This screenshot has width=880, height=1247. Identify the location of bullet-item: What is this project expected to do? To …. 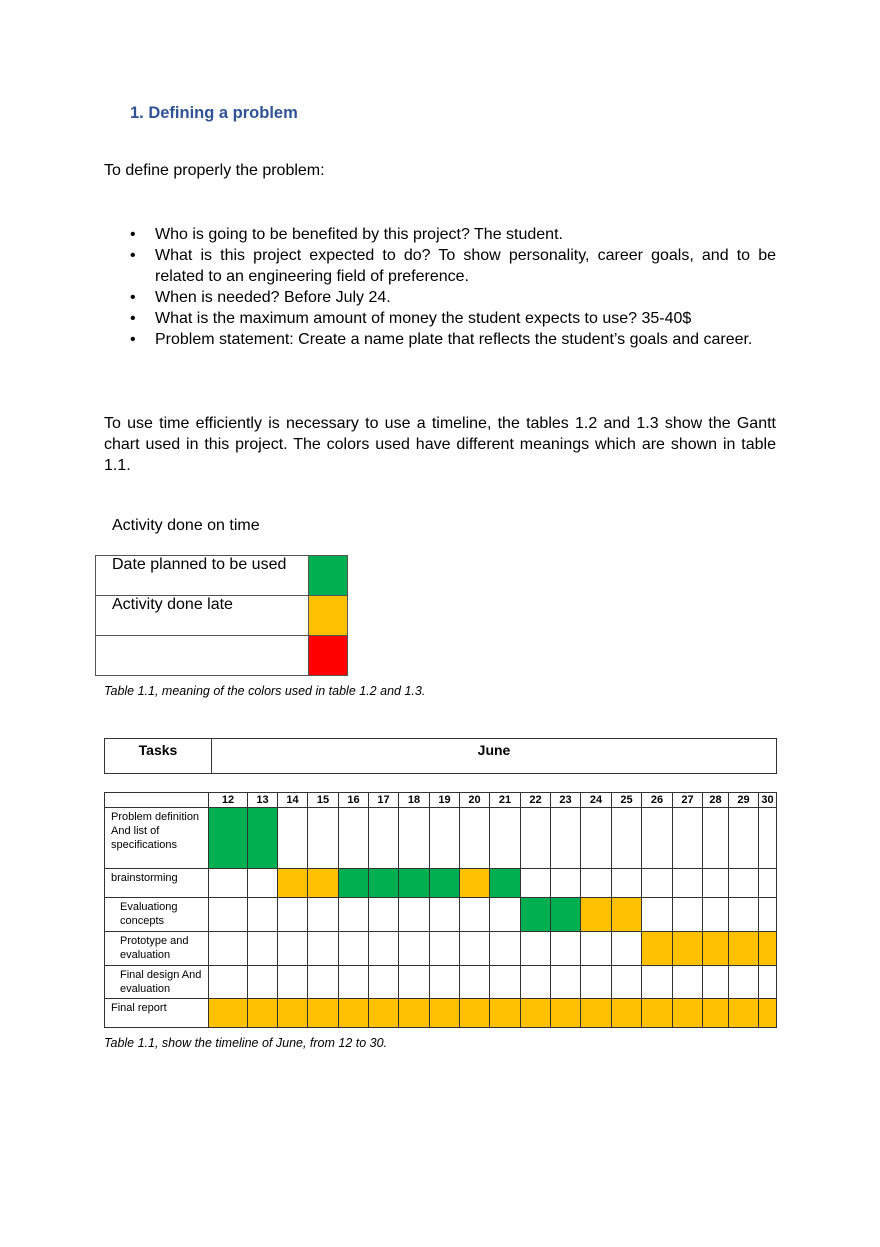
(440, 266).